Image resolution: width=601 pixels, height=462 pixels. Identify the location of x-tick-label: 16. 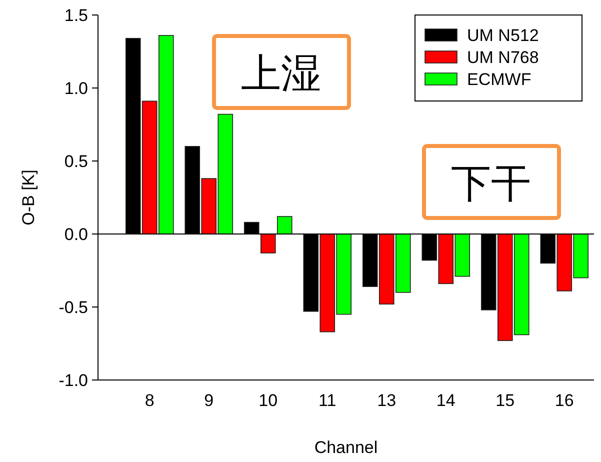
(564, 400).